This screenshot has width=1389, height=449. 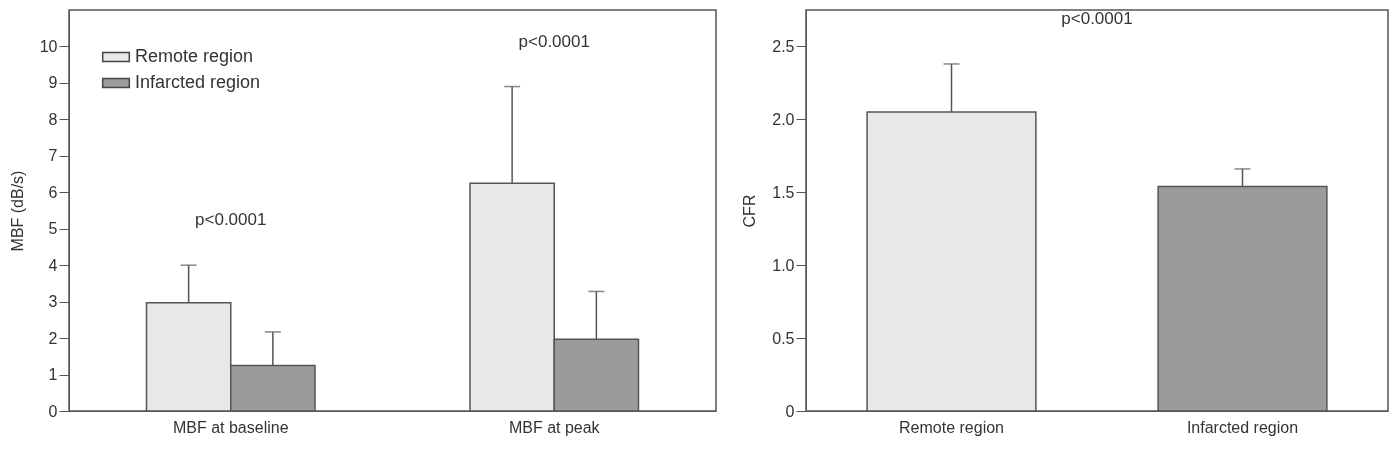 What do you see at coordinates (1242, 427) in the screenshot?
I see `x-tick-label: Infarcted region` at bounding box center [1242, 427].